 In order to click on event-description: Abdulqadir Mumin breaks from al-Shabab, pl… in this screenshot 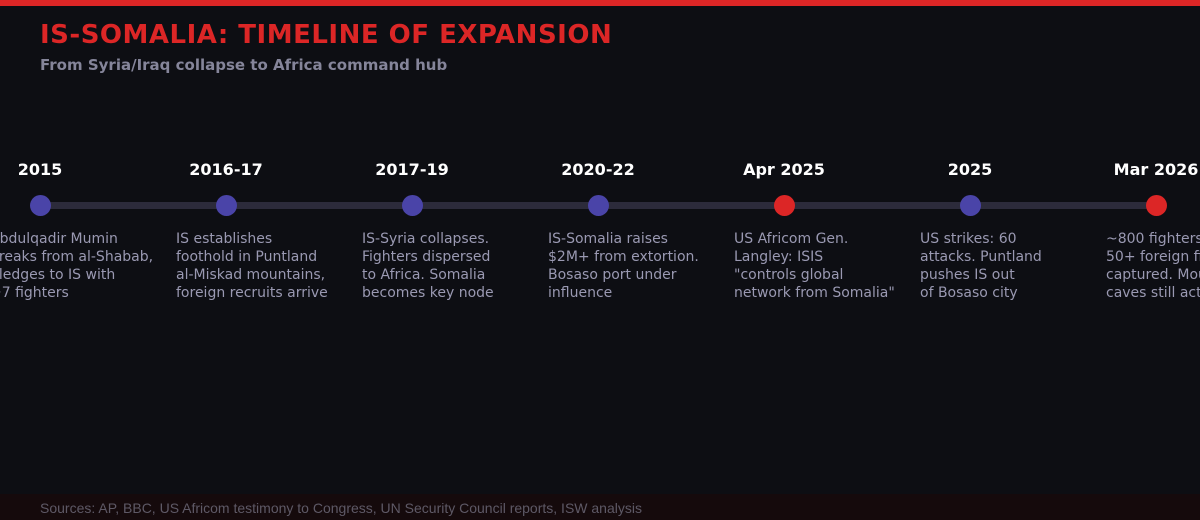, I will do `click(76, 266)`.